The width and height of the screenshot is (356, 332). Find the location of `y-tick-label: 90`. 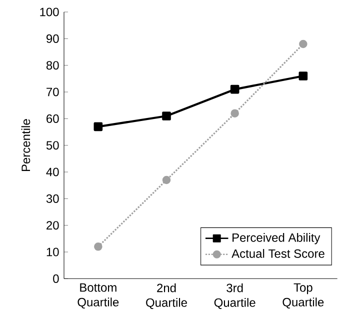

y-tick-label: 90 is located at coordinates (52, 38).